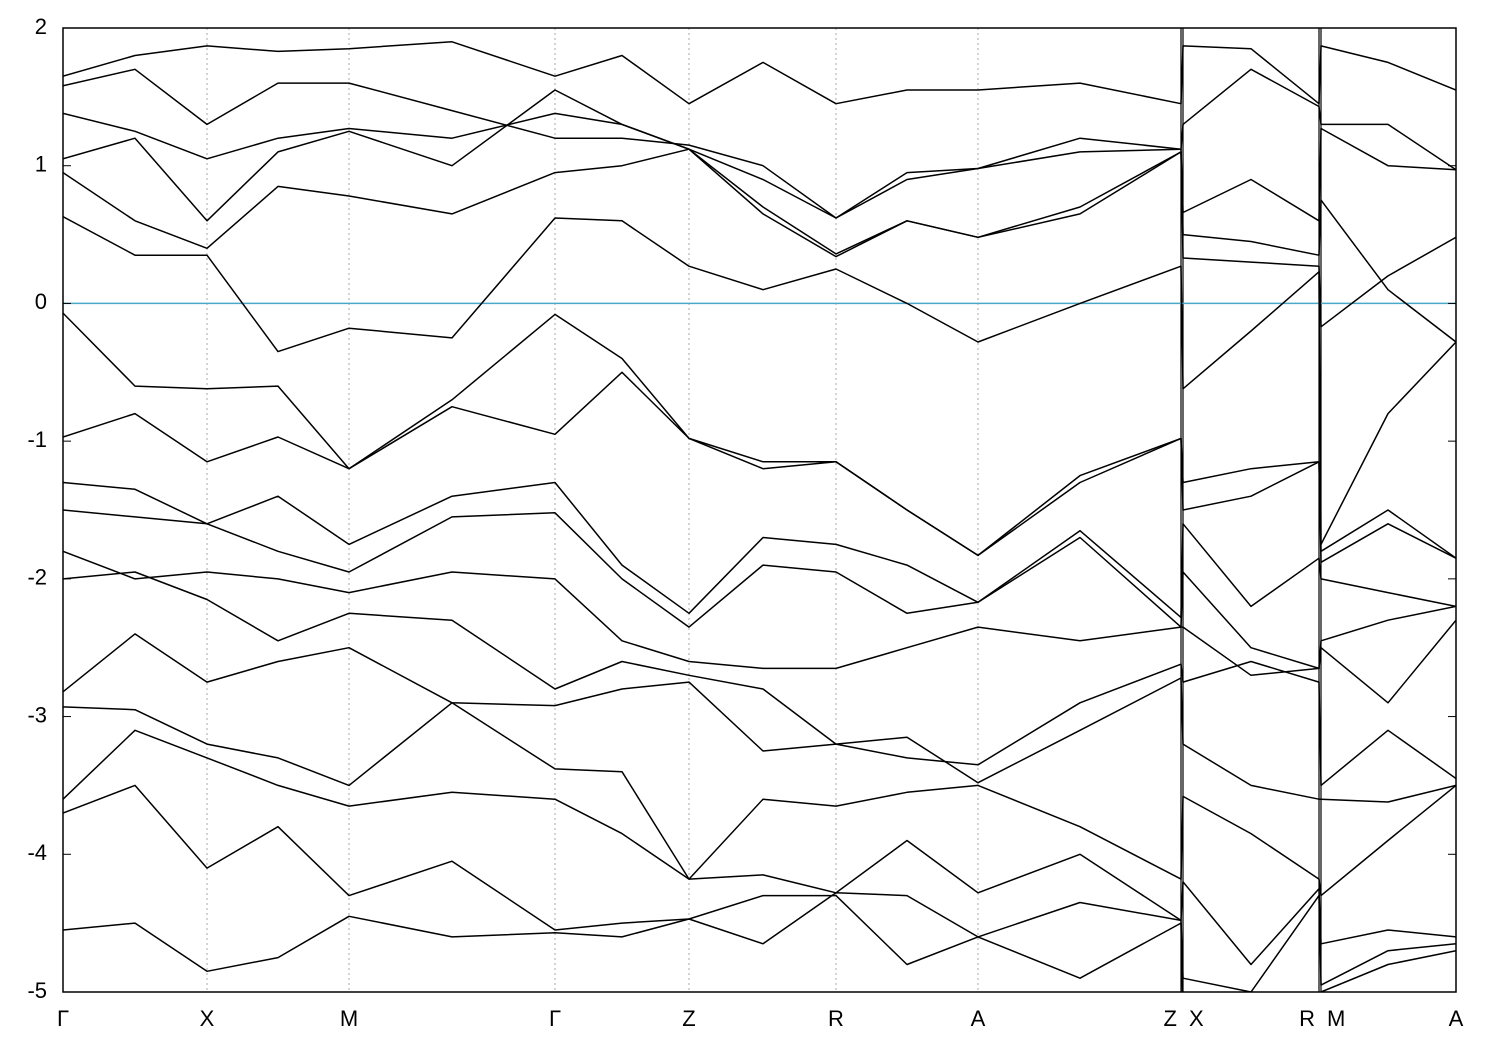  What do you see at coordinates (41, 164) in the screenshot?
I see `y-tick-label: 1` at bounding box center [41, 164].